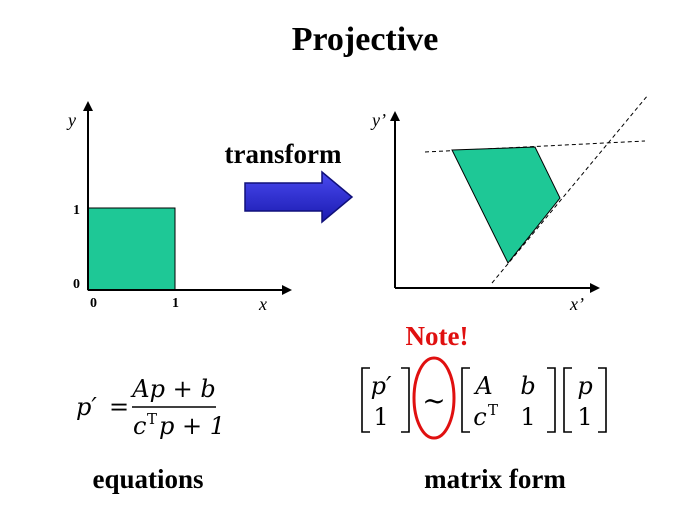  Describe the element at coordinates (93, 303) in the screenshot. I see `x-tick: 0` at that location.